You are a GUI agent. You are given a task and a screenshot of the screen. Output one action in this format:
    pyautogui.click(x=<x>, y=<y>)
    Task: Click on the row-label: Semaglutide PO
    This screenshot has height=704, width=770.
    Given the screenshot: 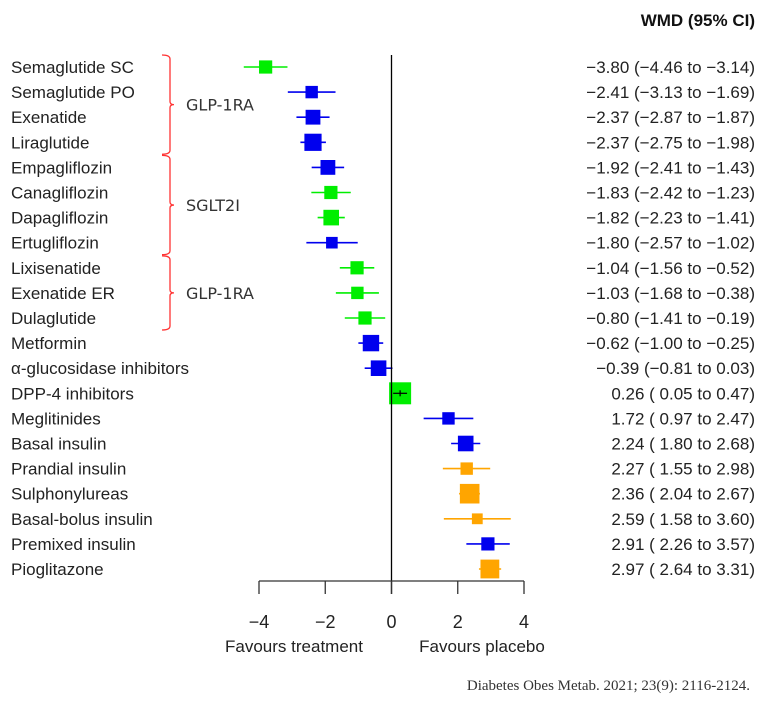 What is the action you would take?
    pyautogui.click(x=73, y=92)
    